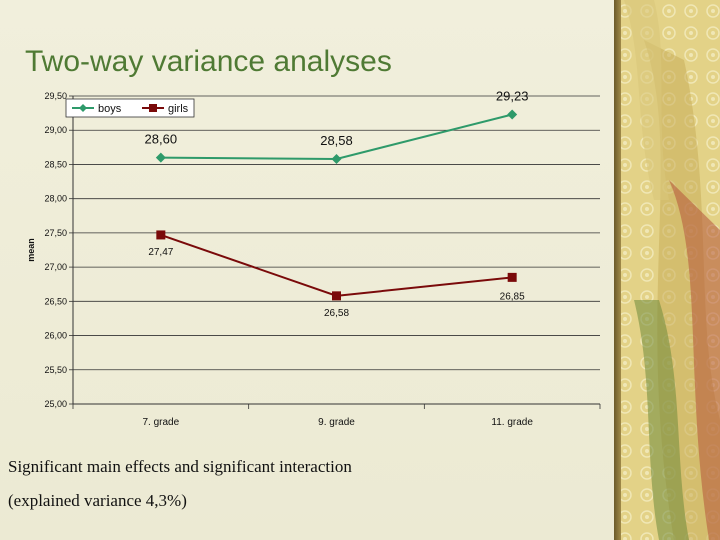 The image size is (720, 540). I want to click on y-tick-label: 29,50, so click(55, 96).